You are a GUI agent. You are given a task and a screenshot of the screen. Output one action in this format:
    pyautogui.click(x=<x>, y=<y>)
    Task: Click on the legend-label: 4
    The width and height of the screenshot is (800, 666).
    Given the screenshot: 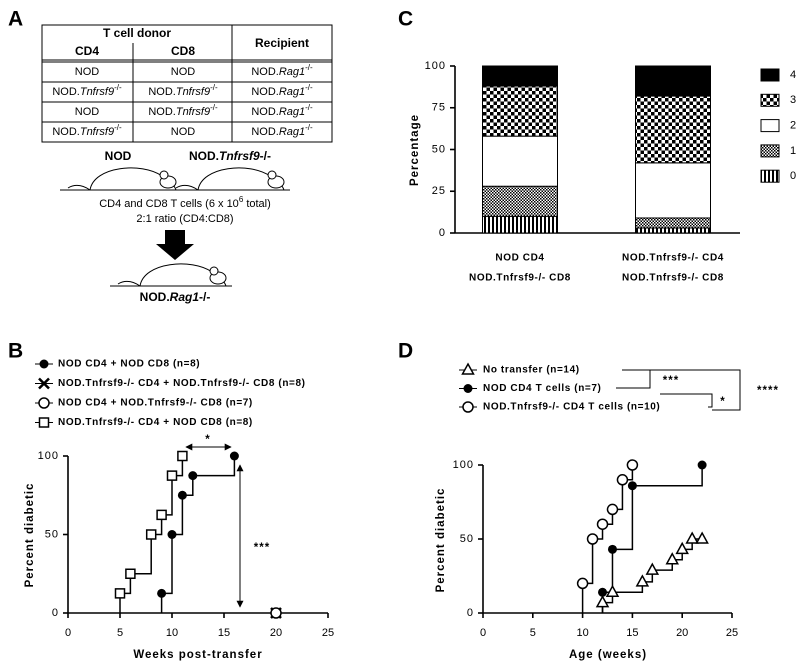 What is the action you would take?
    pyautogui.click(x=793, y=75)
    